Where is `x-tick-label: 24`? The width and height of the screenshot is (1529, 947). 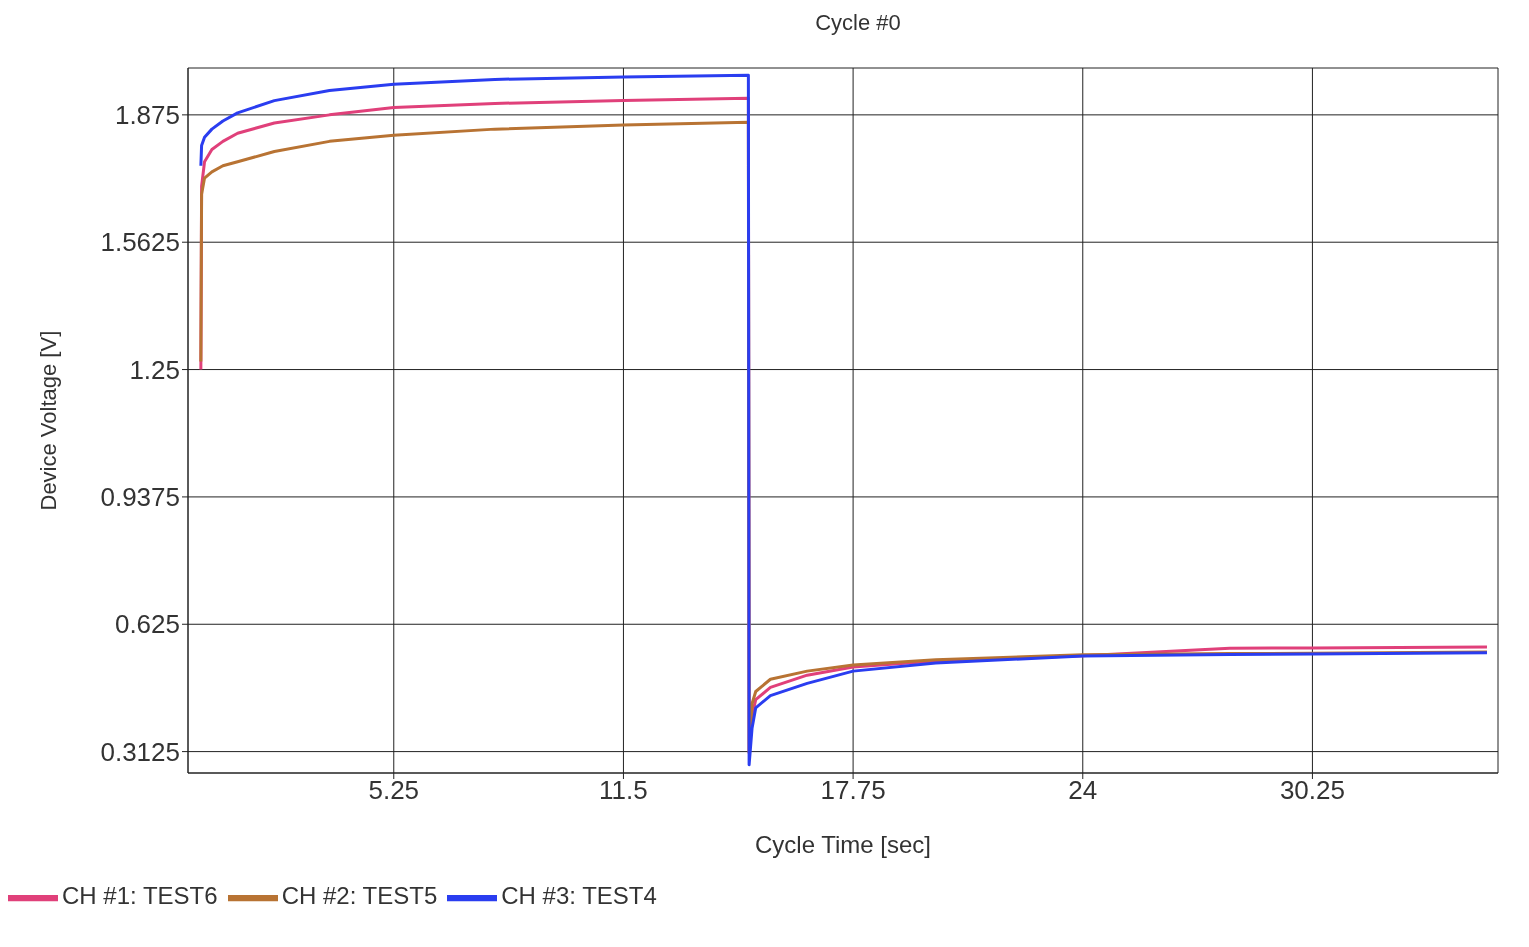
x-tick-label: 24 is located at coordinates (1083, 790).